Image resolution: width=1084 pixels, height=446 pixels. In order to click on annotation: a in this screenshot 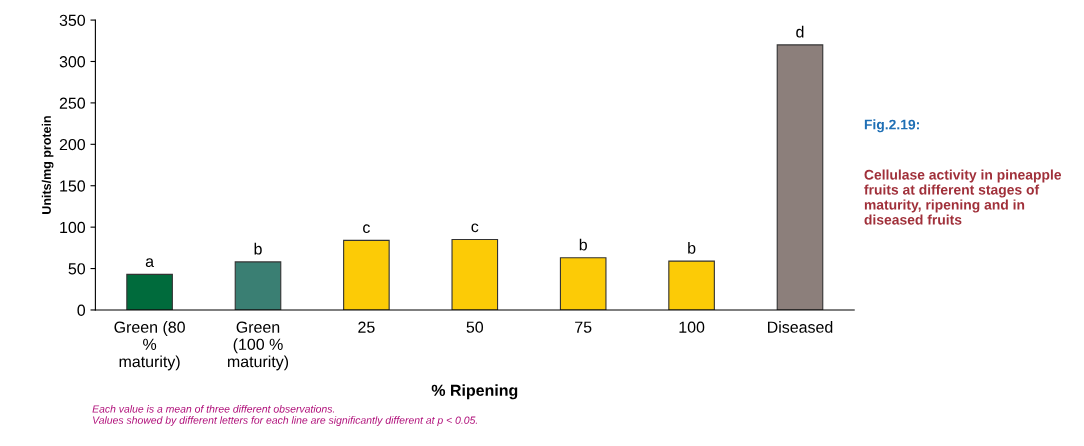, I will do `click(150, 263)`.